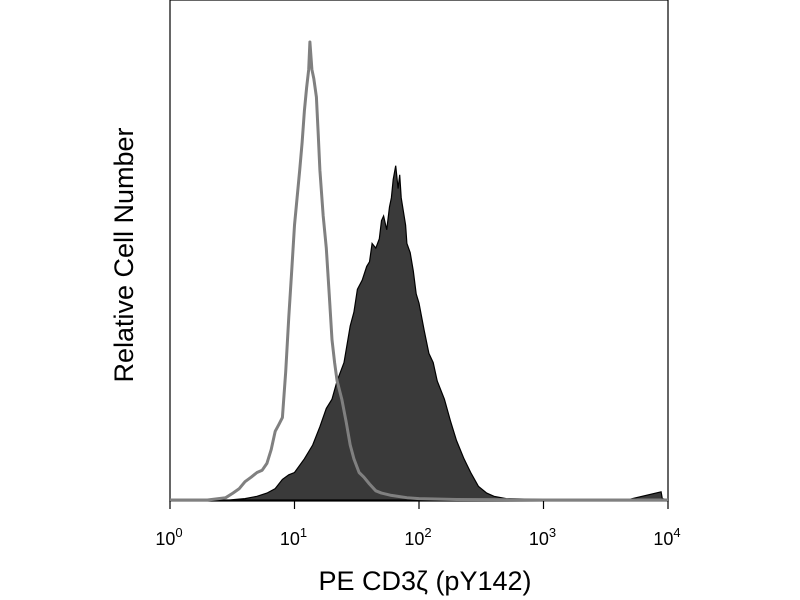  I want to click on x-axis-title: PE CD3ζ (pY142), so click(425, 581).